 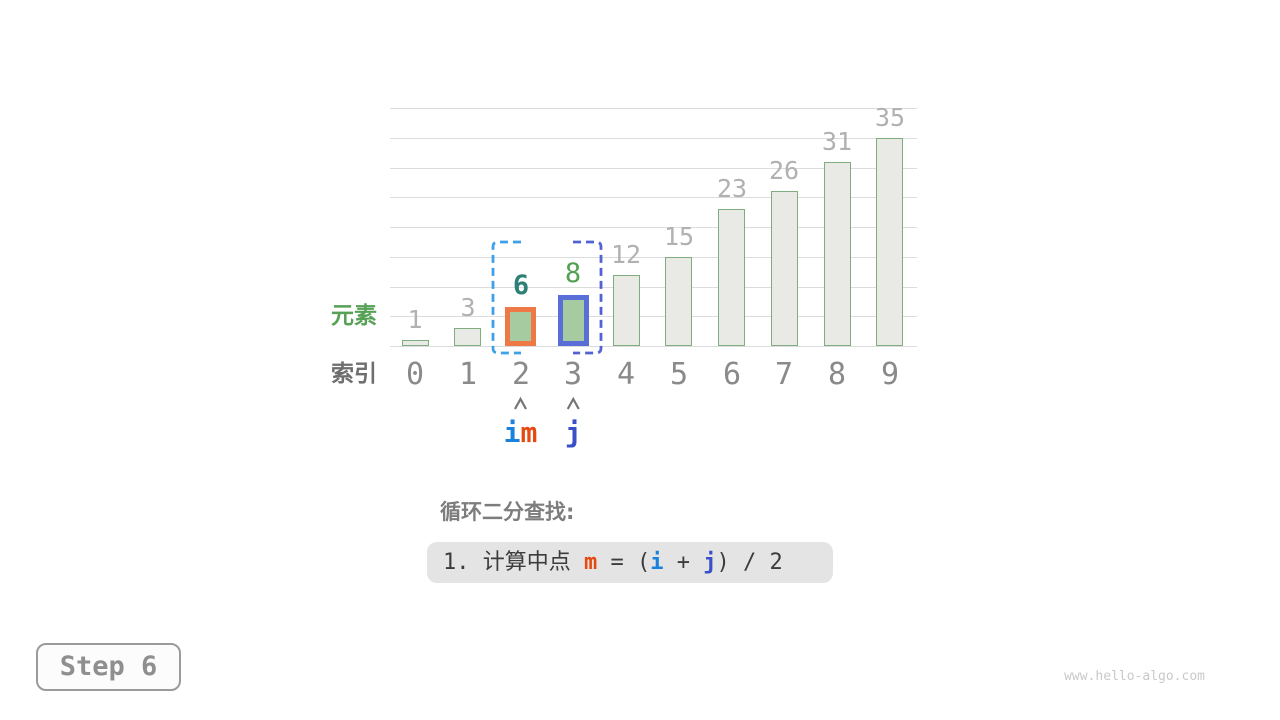 I want to click on index-label: 7, so click(x=784, y=374).